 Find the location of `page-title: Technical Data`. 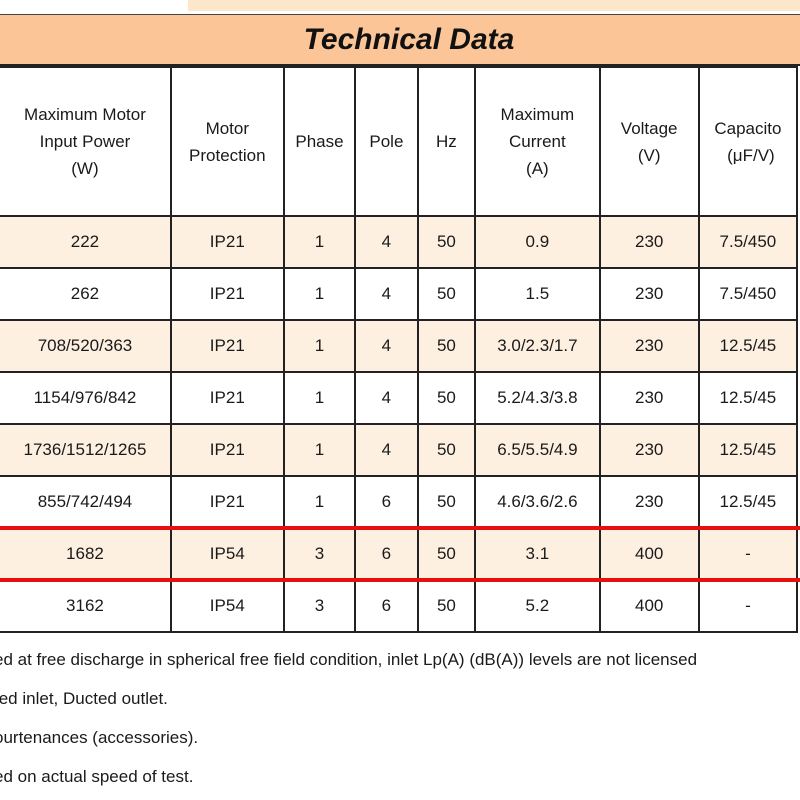

page-title: Technical Data is located at coordinates (409, 39).